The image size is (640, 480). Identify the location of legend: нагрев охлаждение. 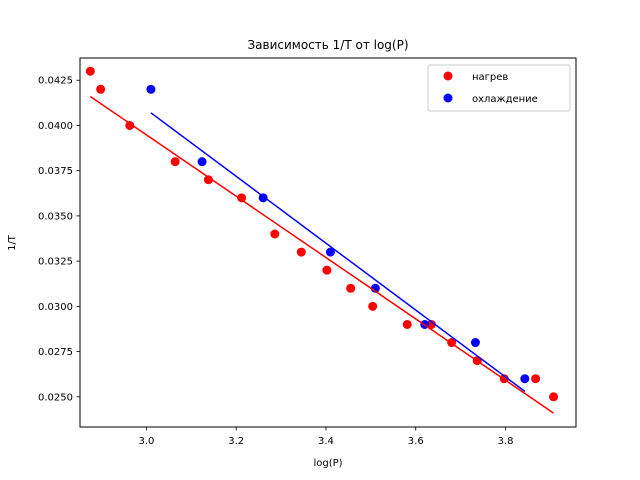
(499, 88).